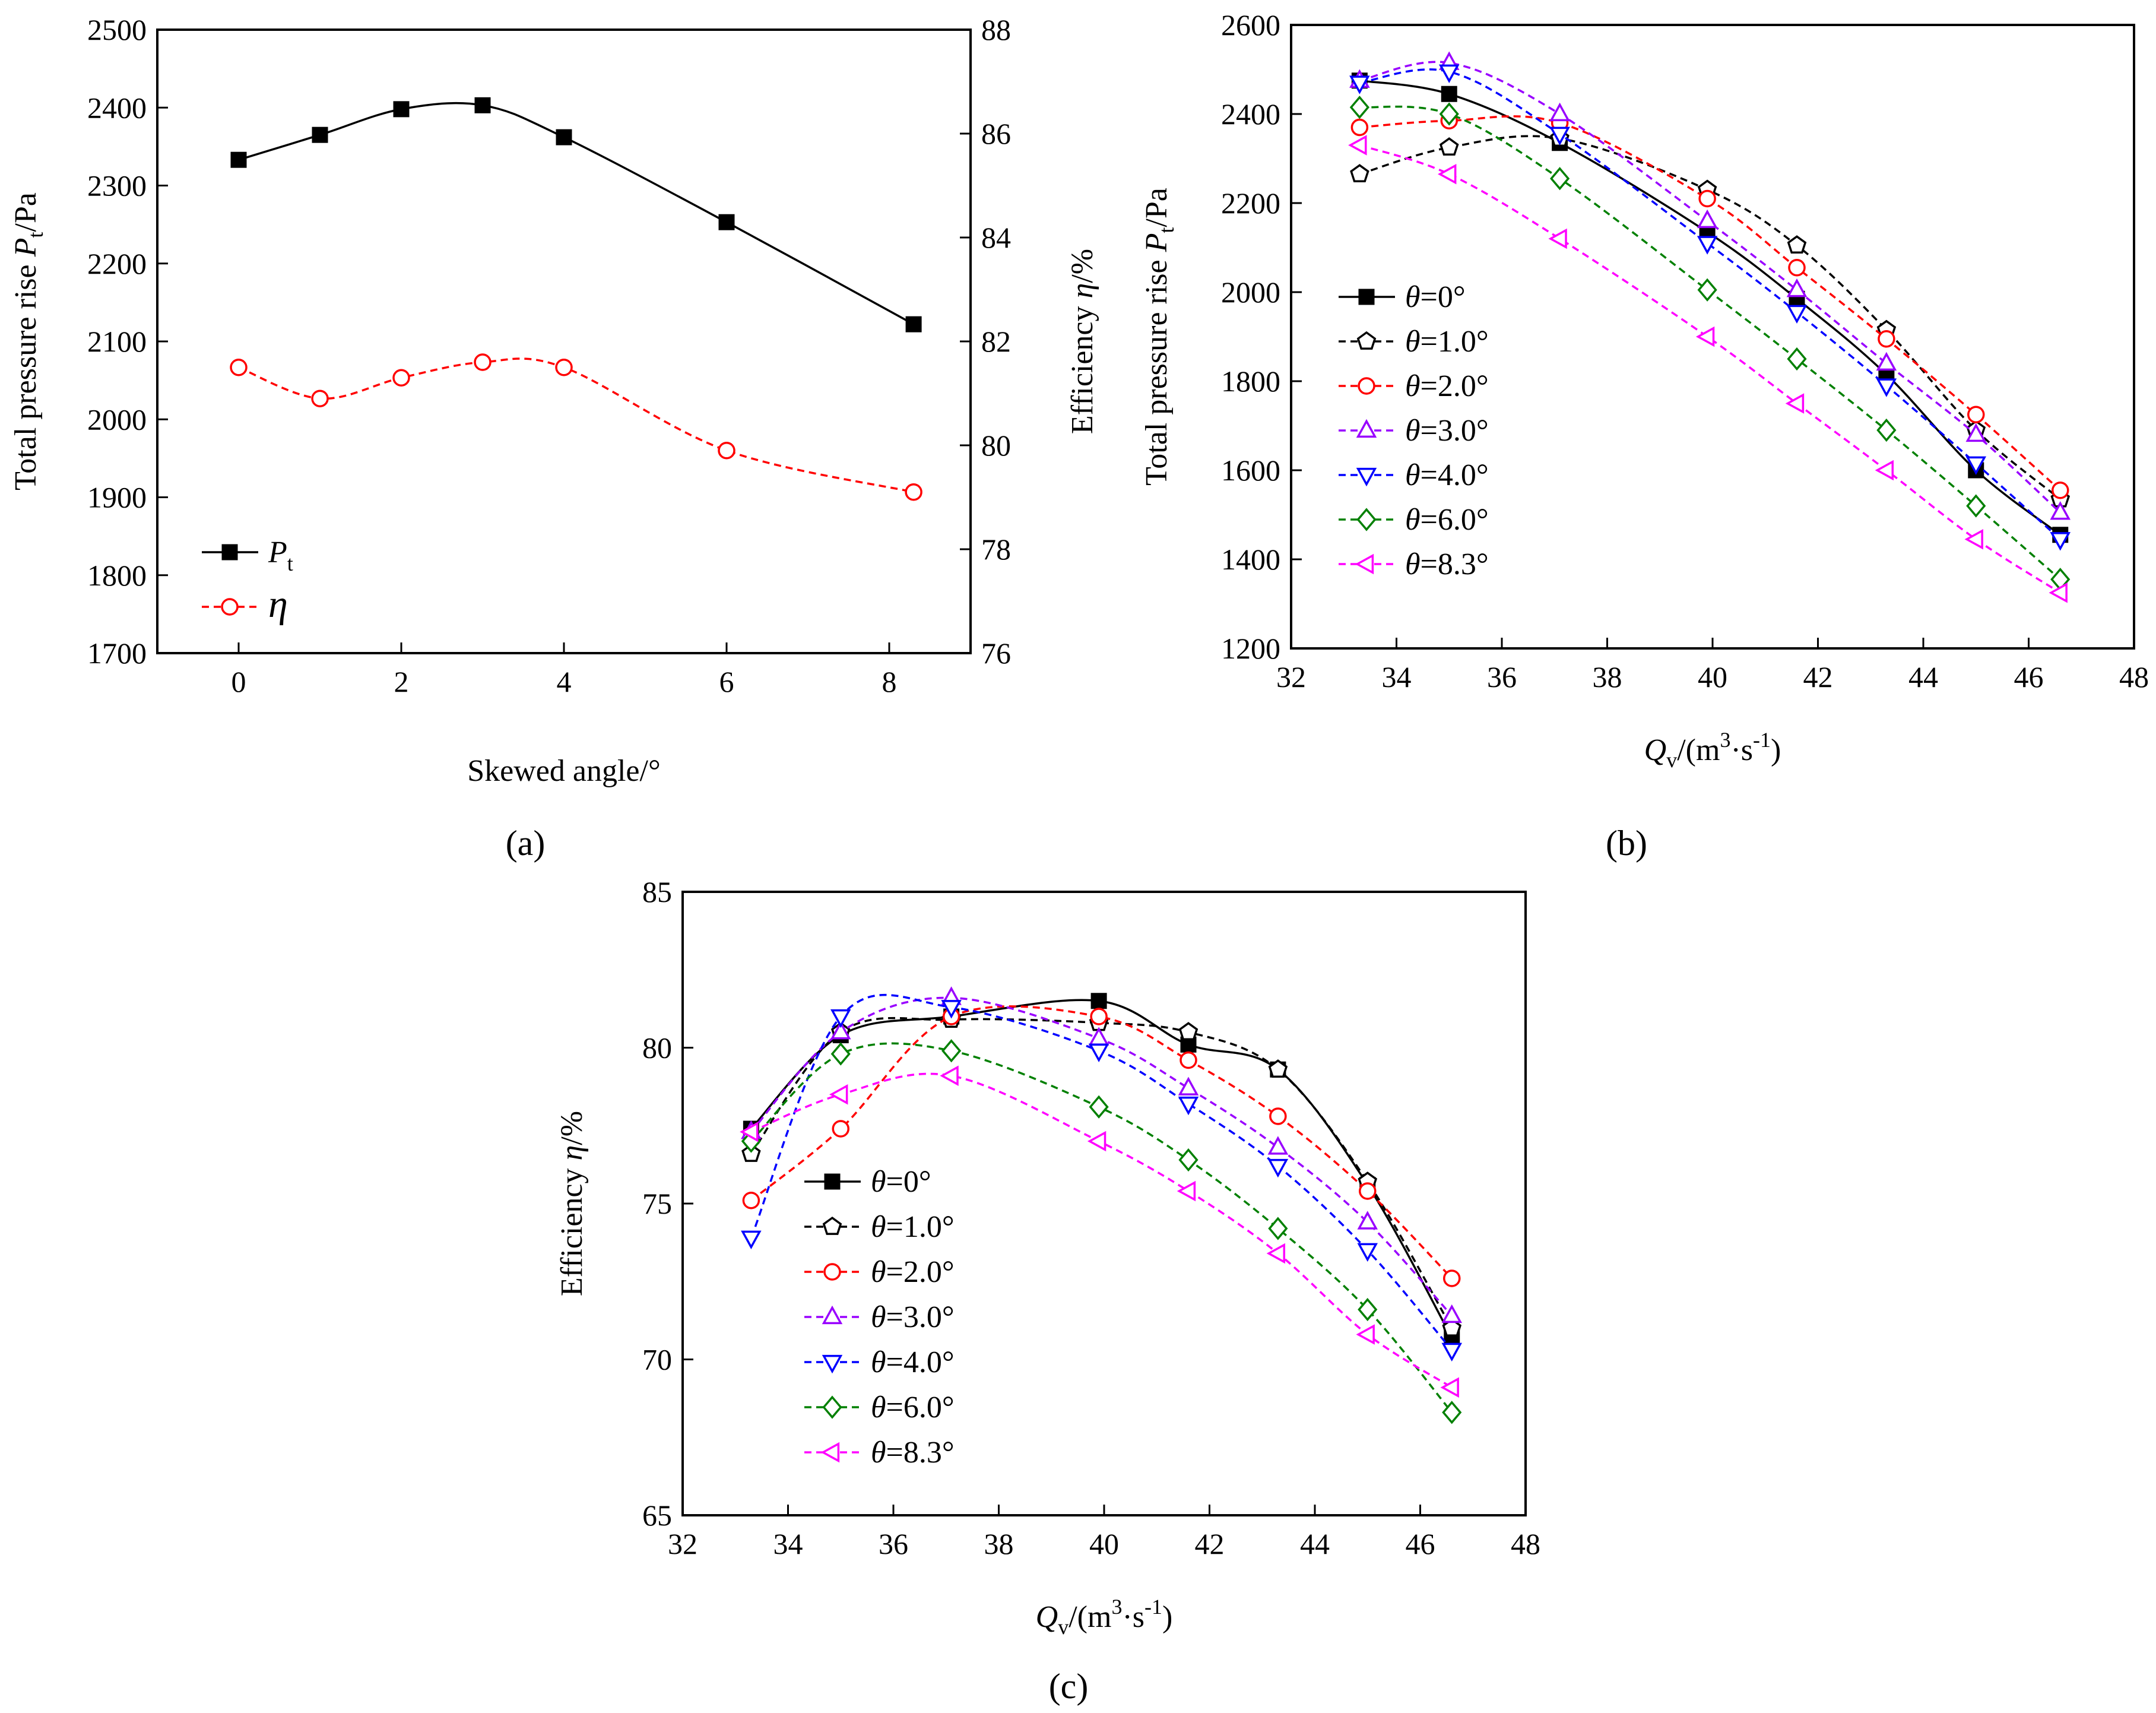  What do you see at coordinates (913, 1227) in the screenshot?
I see `legend-label: θ=1.0°` at bounding box center [913, 1227].